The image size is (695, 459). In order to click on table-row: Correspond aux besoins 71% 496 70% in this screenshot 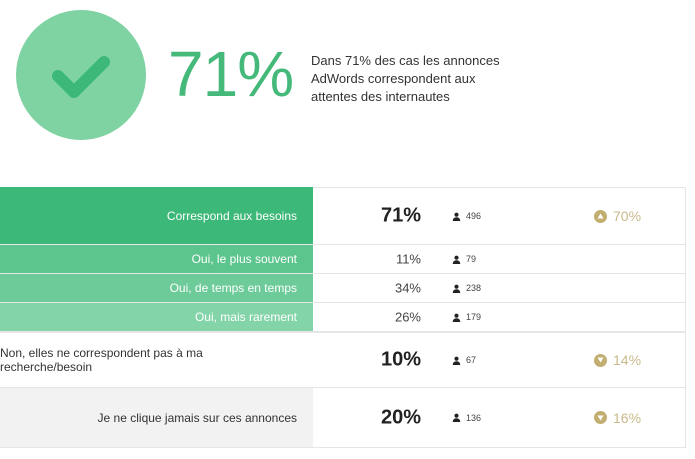, I will do `click(343, 216)`.